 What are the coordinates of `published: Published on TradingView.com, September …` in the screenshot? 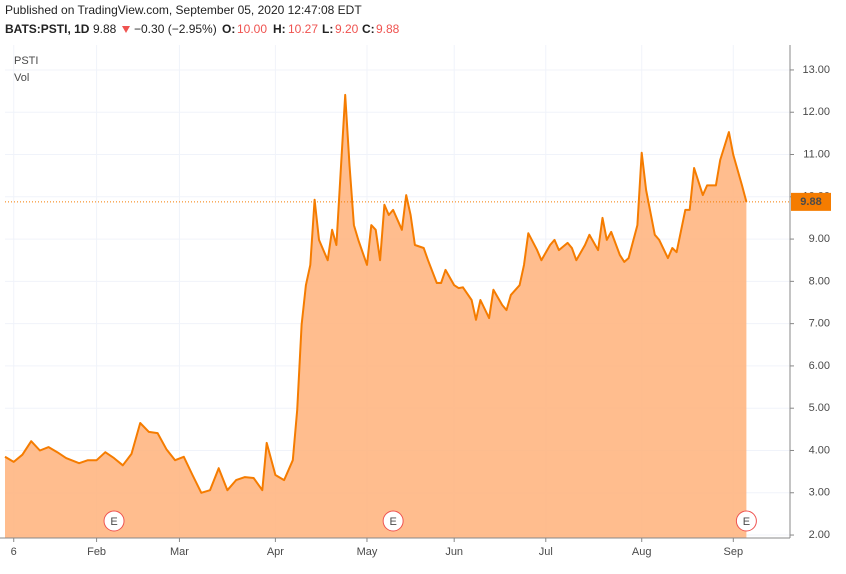 It's located at (183, 10).